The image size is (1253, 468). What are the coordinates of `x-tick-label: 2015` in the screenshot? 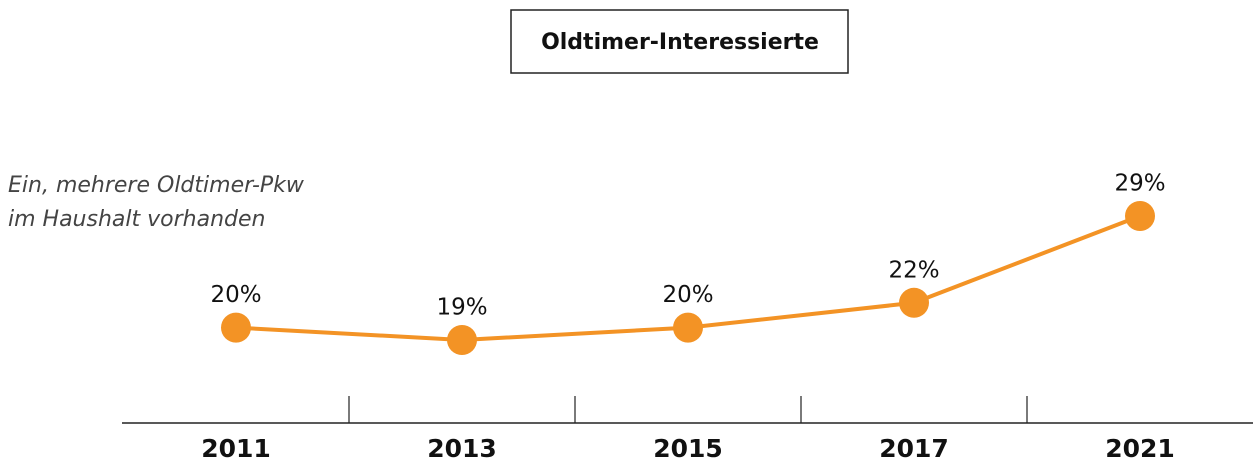 It's located at (688, 448).